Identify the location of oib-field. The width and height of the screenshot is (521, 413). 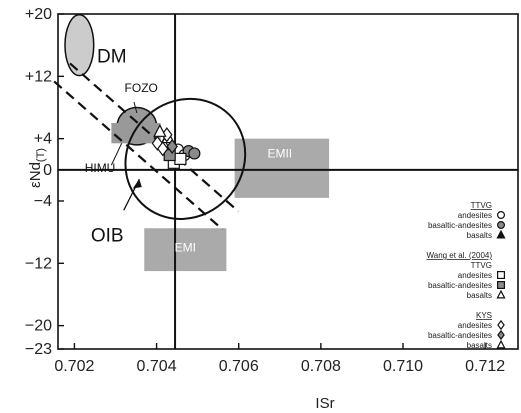
(185, 158).